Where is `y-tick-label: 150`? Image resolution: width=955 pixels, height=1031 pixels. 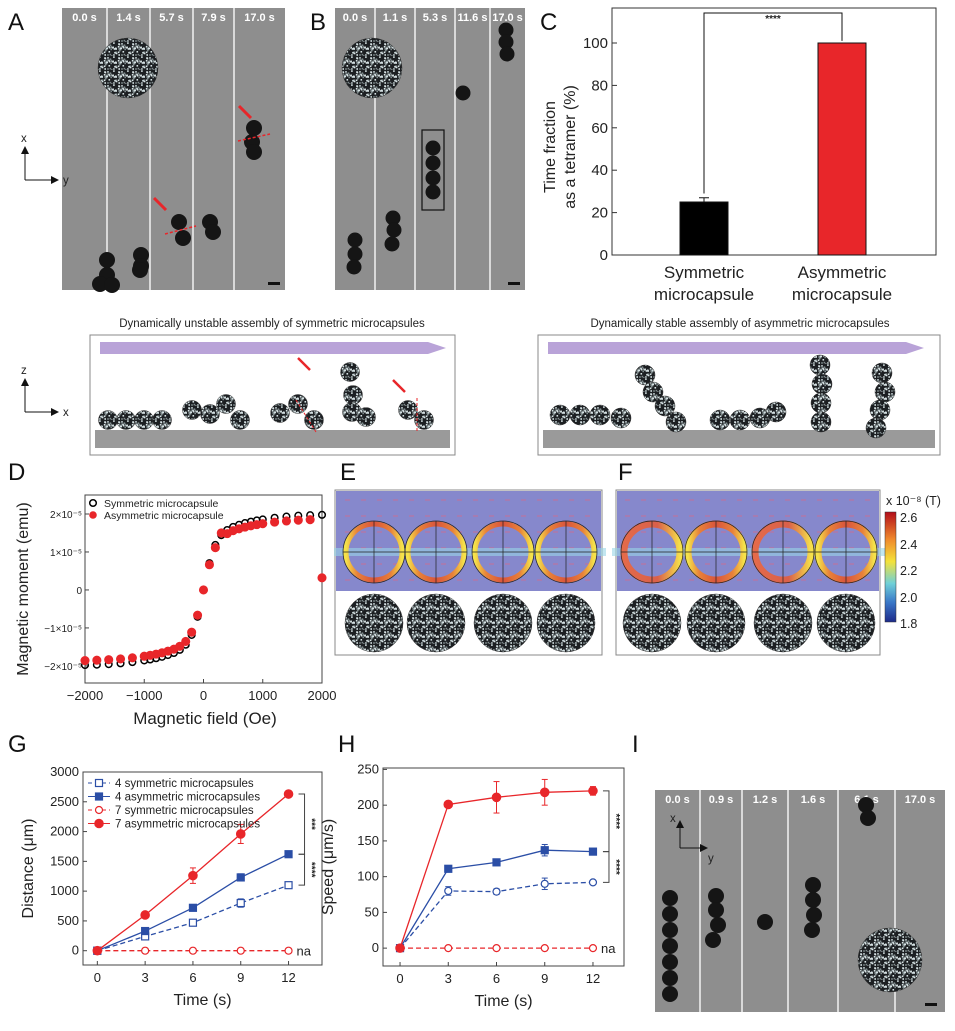
y-tick-label: 150 is located at coordinates (368, 840).